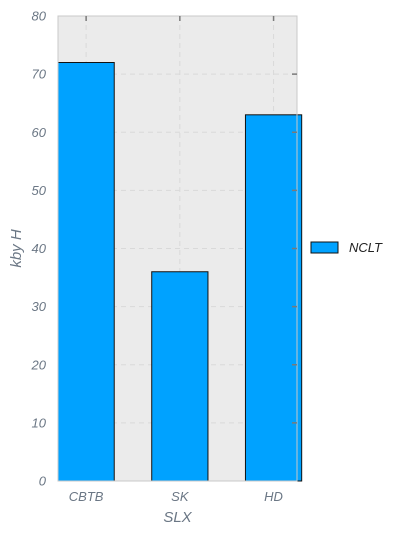 Image resolution: width=402 pixels, height=536 pixels. Describe the element at coordinates (324, 247) in the screenshot. I see `legend-swatch` at that location.